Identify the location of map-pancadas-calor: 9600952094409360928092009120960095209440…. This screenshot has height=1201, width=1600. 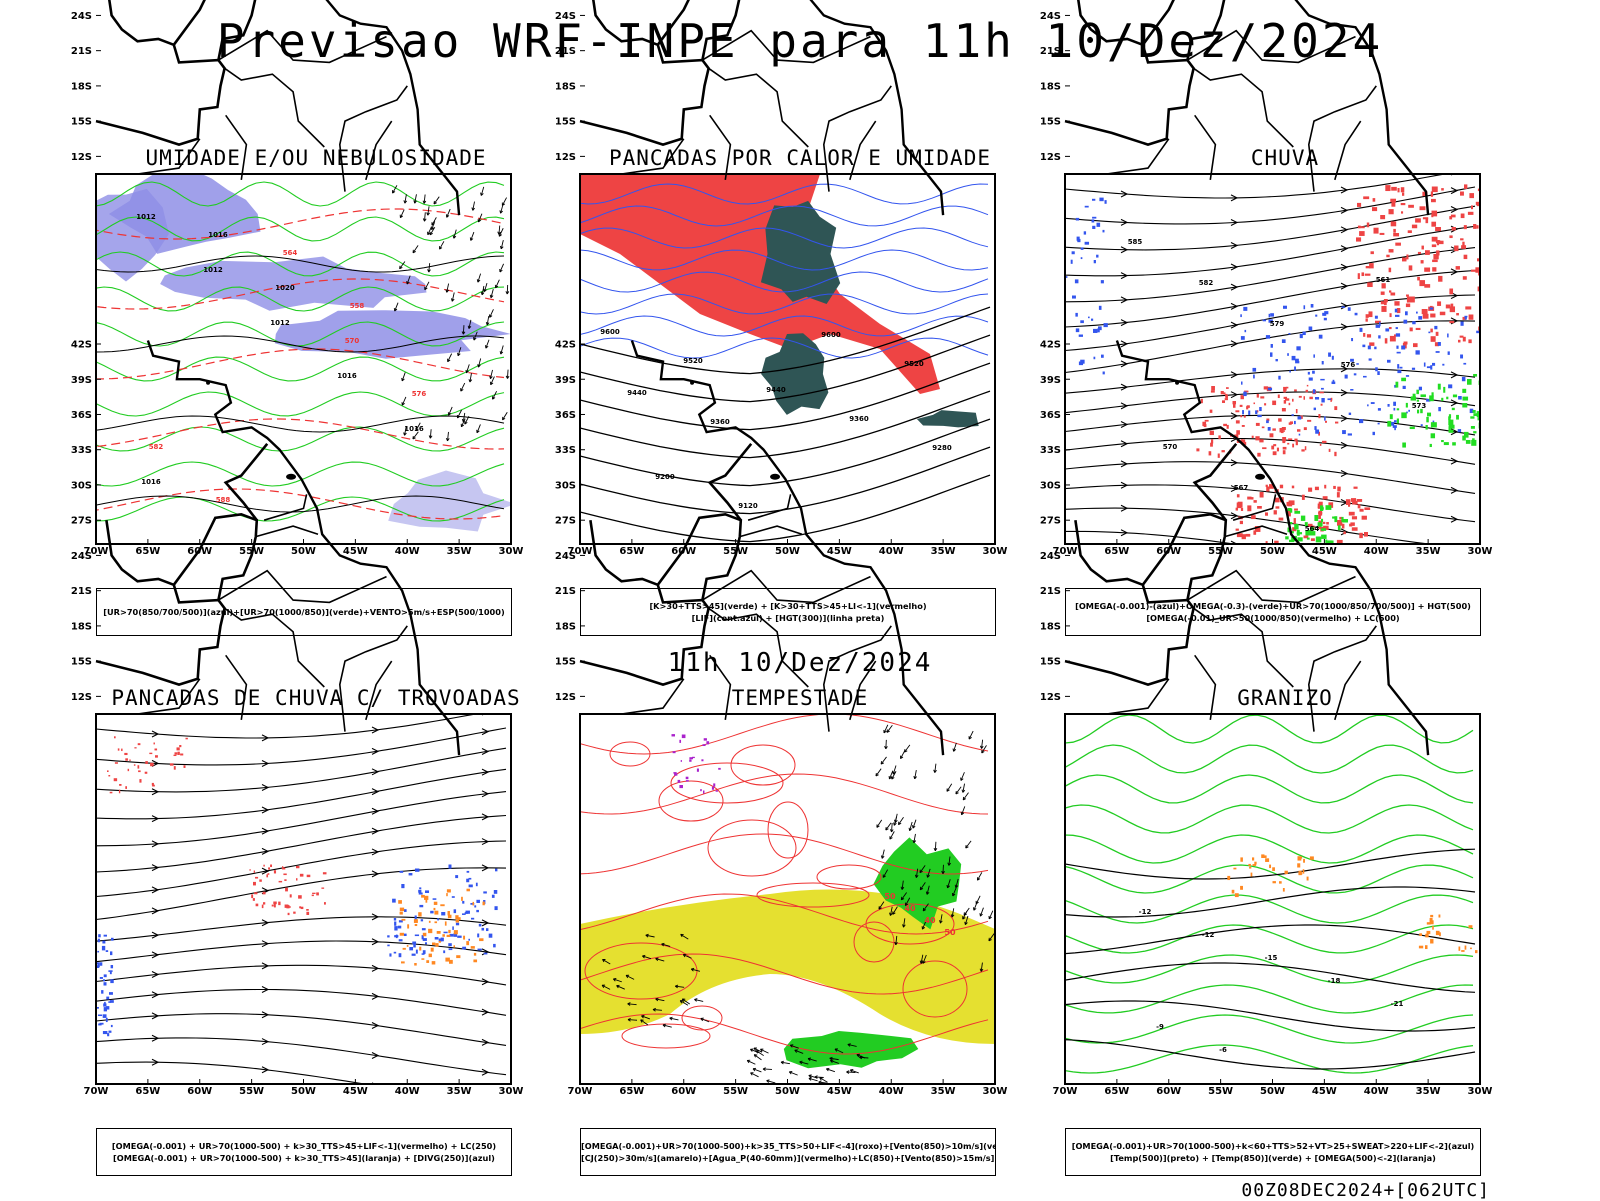
(800, 376).